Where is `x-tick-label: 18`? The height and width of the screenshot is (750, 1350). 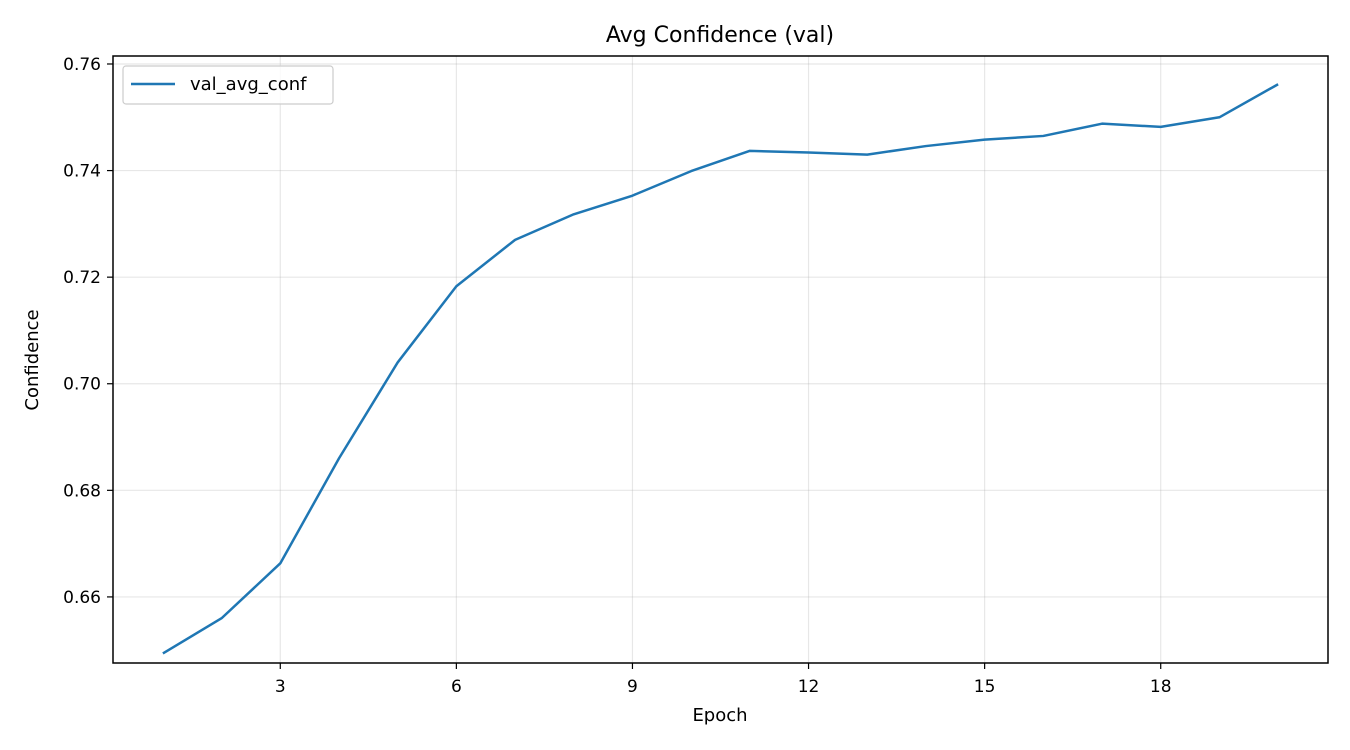 x-tick-label: 18 is located at coordinates (1161, 687).